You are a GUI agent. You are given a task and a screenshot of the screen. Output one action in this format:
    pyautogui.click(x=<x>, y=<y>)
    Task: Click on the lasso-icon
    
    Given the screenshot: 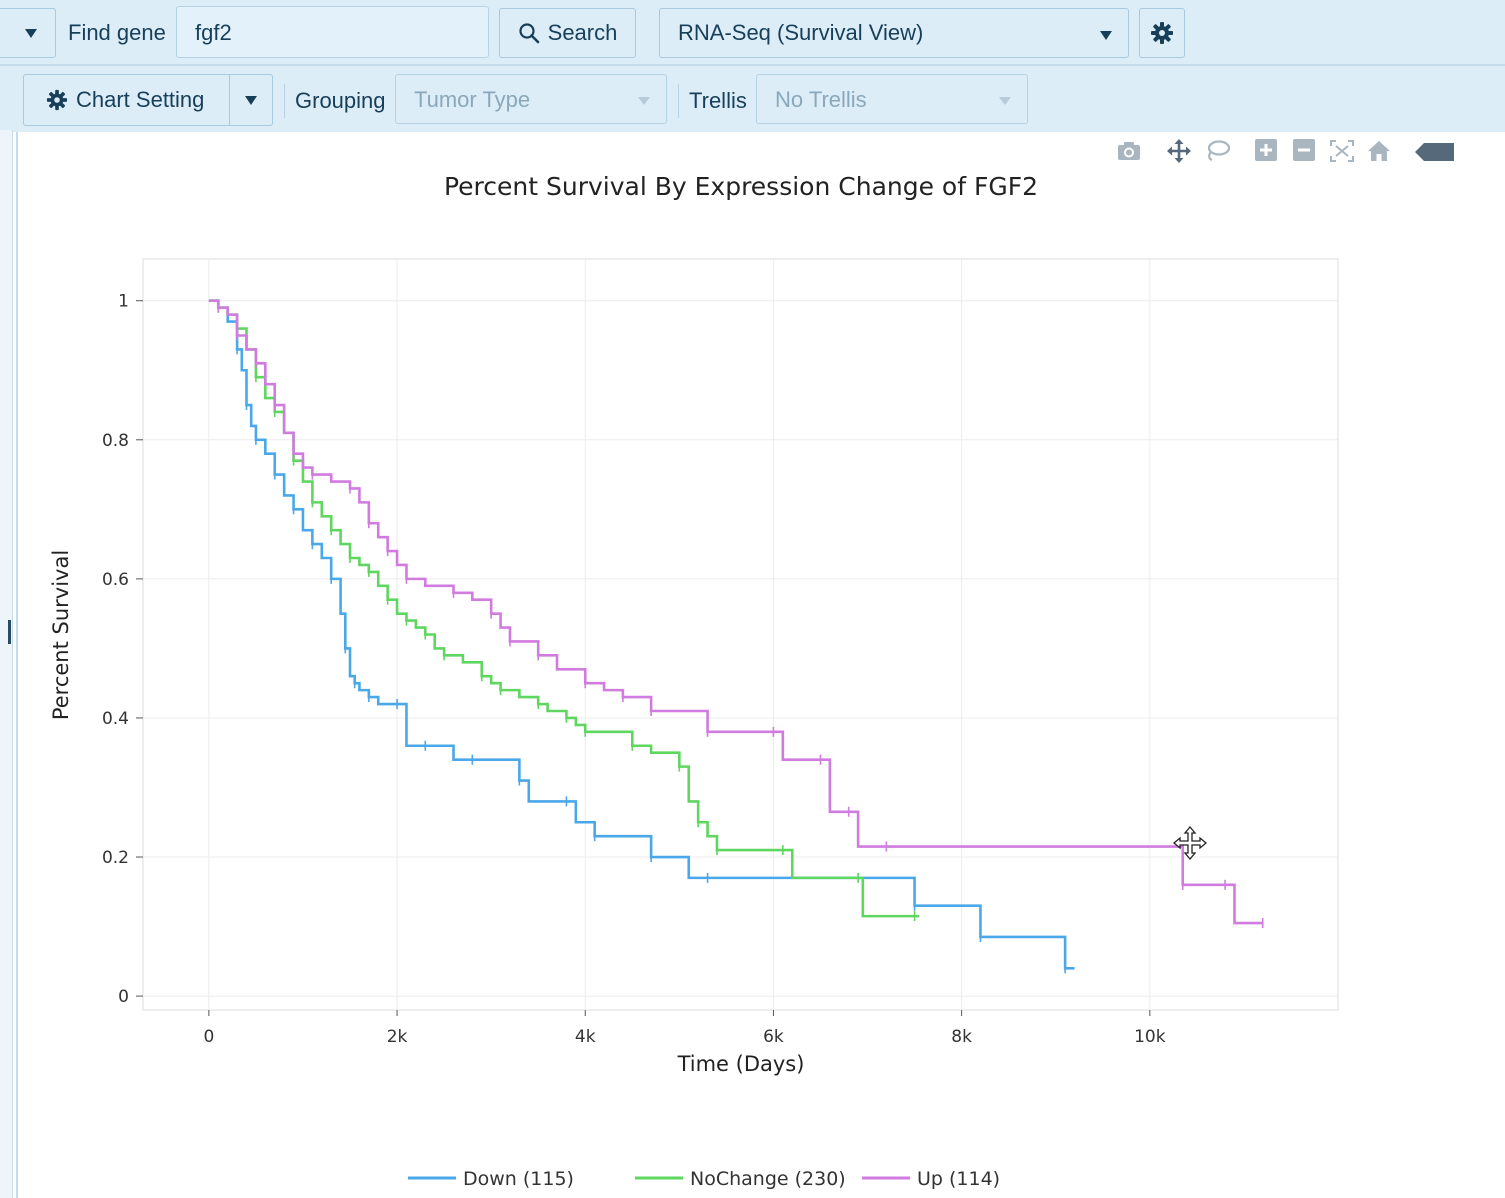 What is the action you would take?
    pyautogui.click(x=1217, y=151)
    